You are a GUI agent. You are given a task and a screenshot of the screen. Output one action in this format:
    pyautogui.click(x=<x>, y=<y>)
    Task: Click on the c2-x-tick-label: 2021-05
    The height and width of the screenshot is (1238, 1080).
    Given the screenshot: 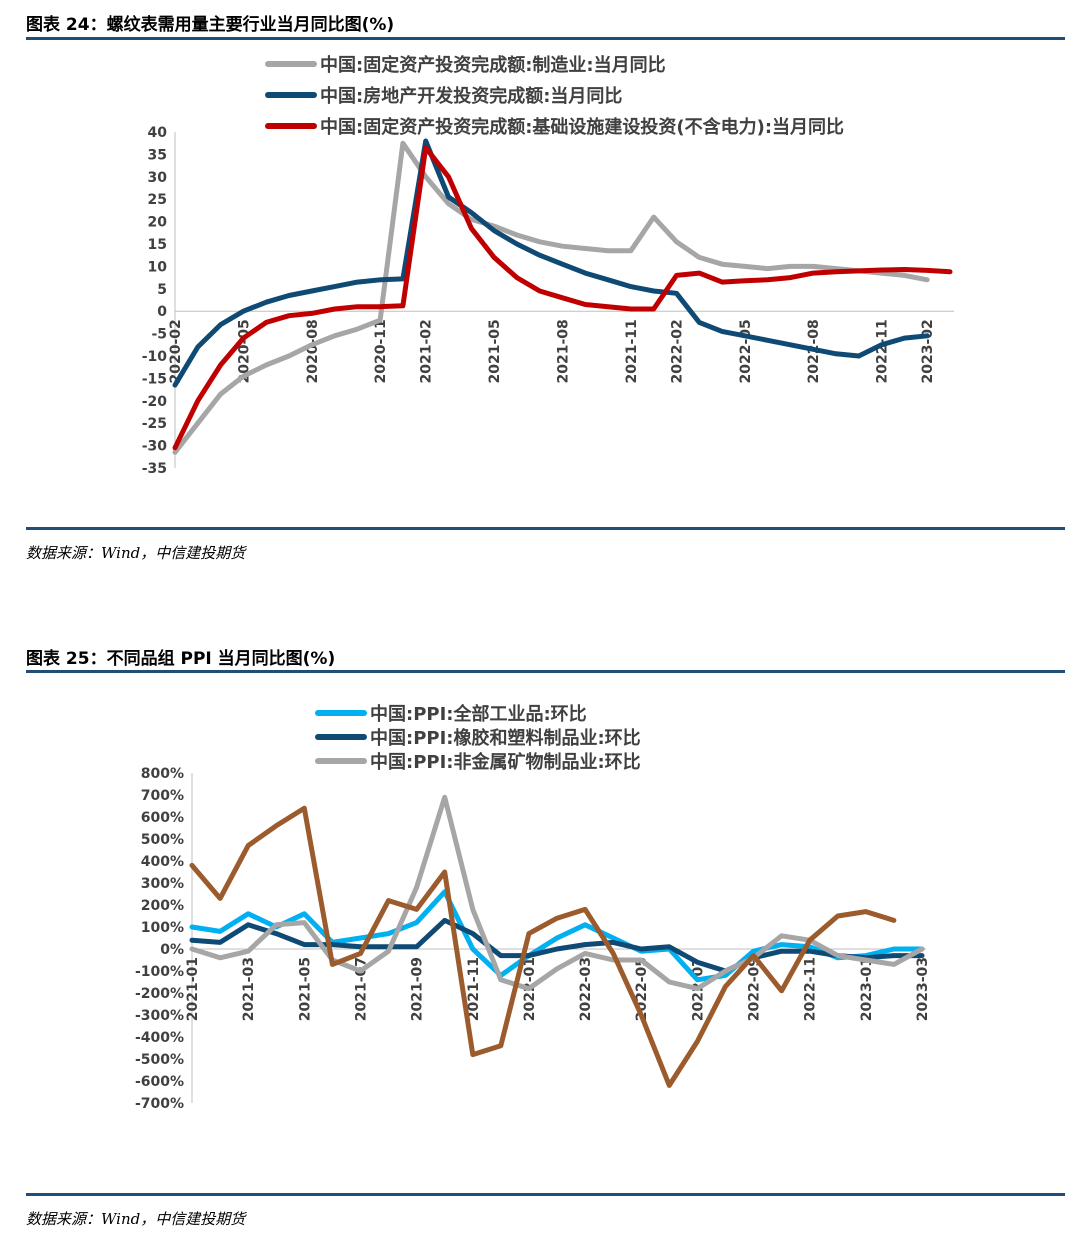 What is the action you would take?
    pyautogui.click(x=305, y=989)
    